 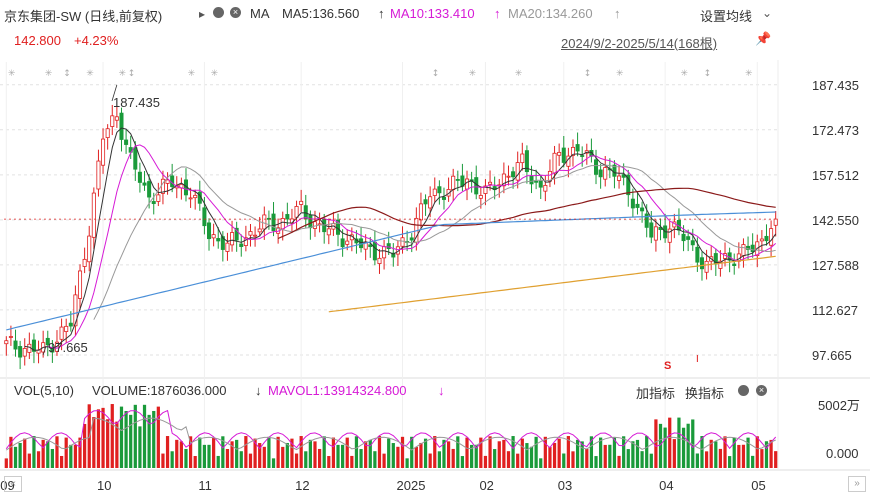 I want to click on price-change: +4.23%, so click(x=96, y=40).